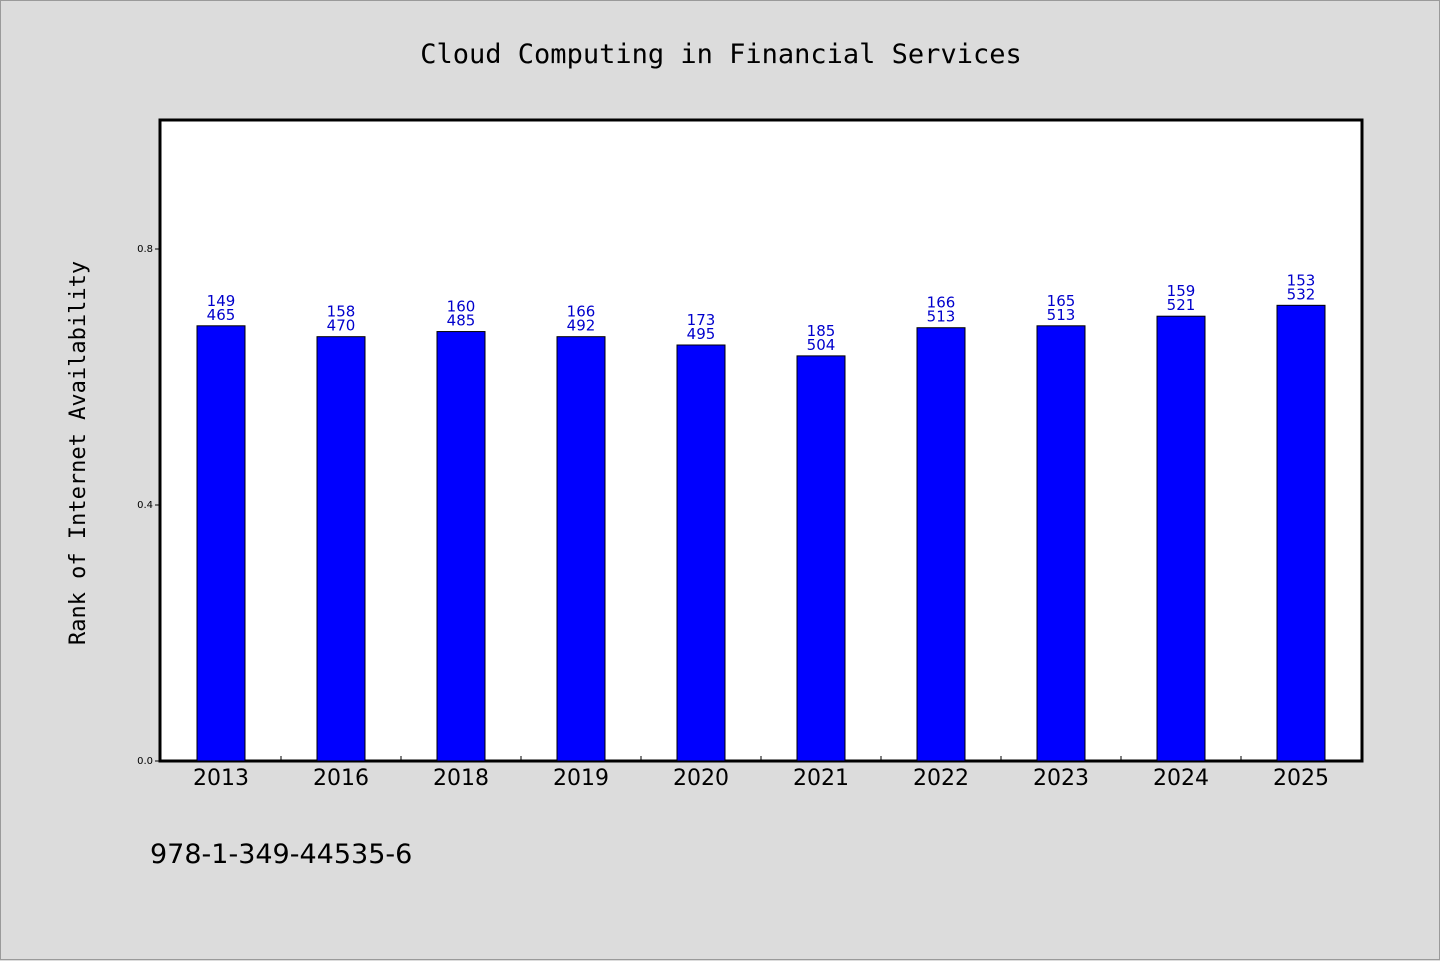 This screenshot has width=1440, height=961. I want to click on x-tick-label-2021: 2021, so click(821, 778).